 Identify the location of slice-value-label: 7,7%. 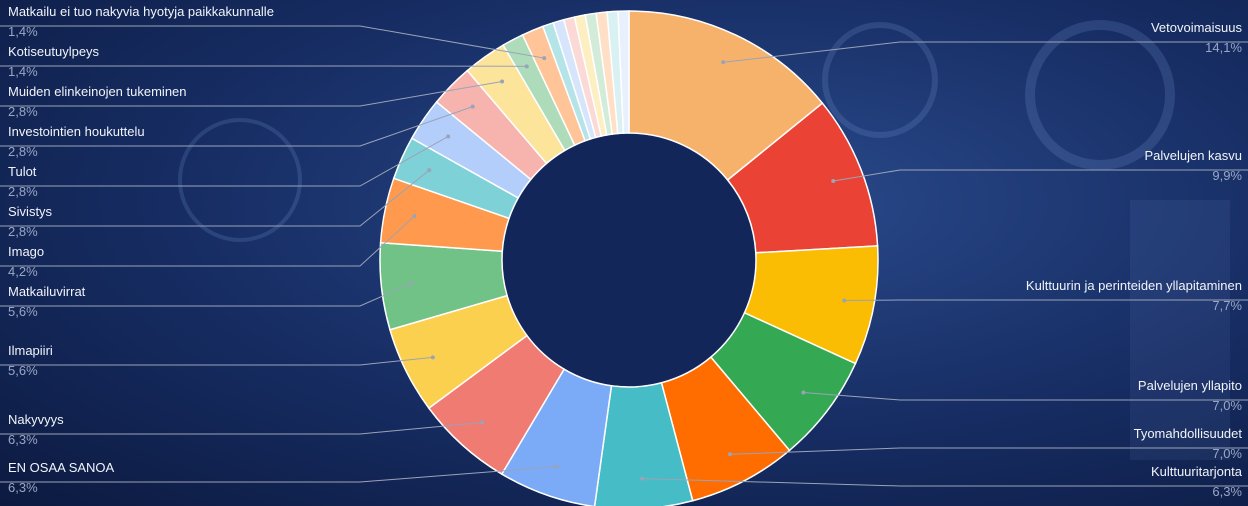
(1227, 305).